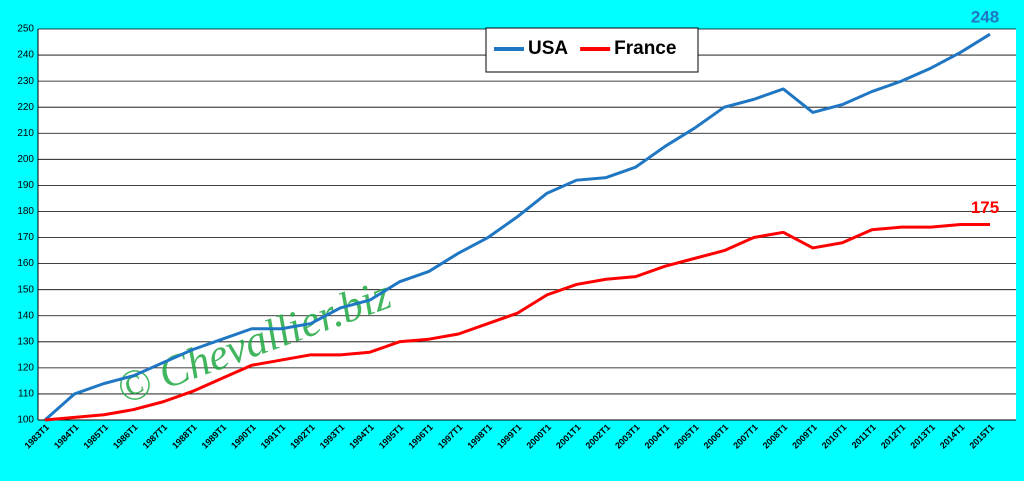 This screenshot has width=1024, height=481. I want to click on x-tick-label: 2009T1, so click(804, 436).